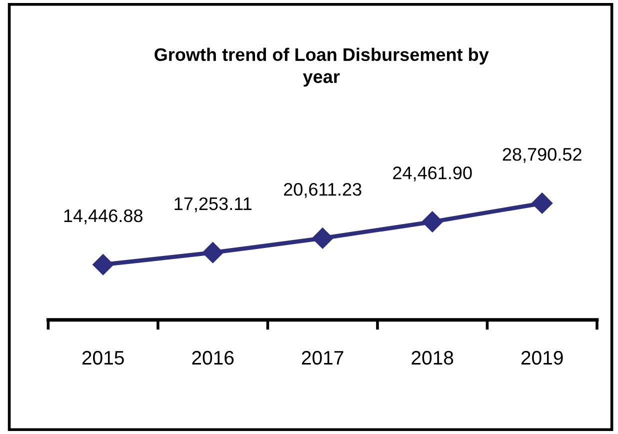  Describe the element at coordinates (542, 155) in the screenshot. I see `data-label: 28,790.52` at that location.